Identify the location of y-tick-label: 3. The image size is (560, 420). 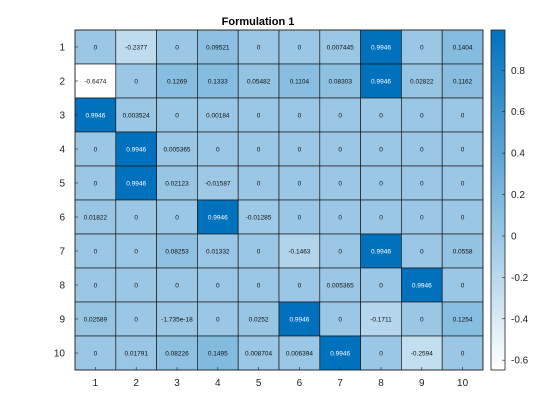
(62, 116).